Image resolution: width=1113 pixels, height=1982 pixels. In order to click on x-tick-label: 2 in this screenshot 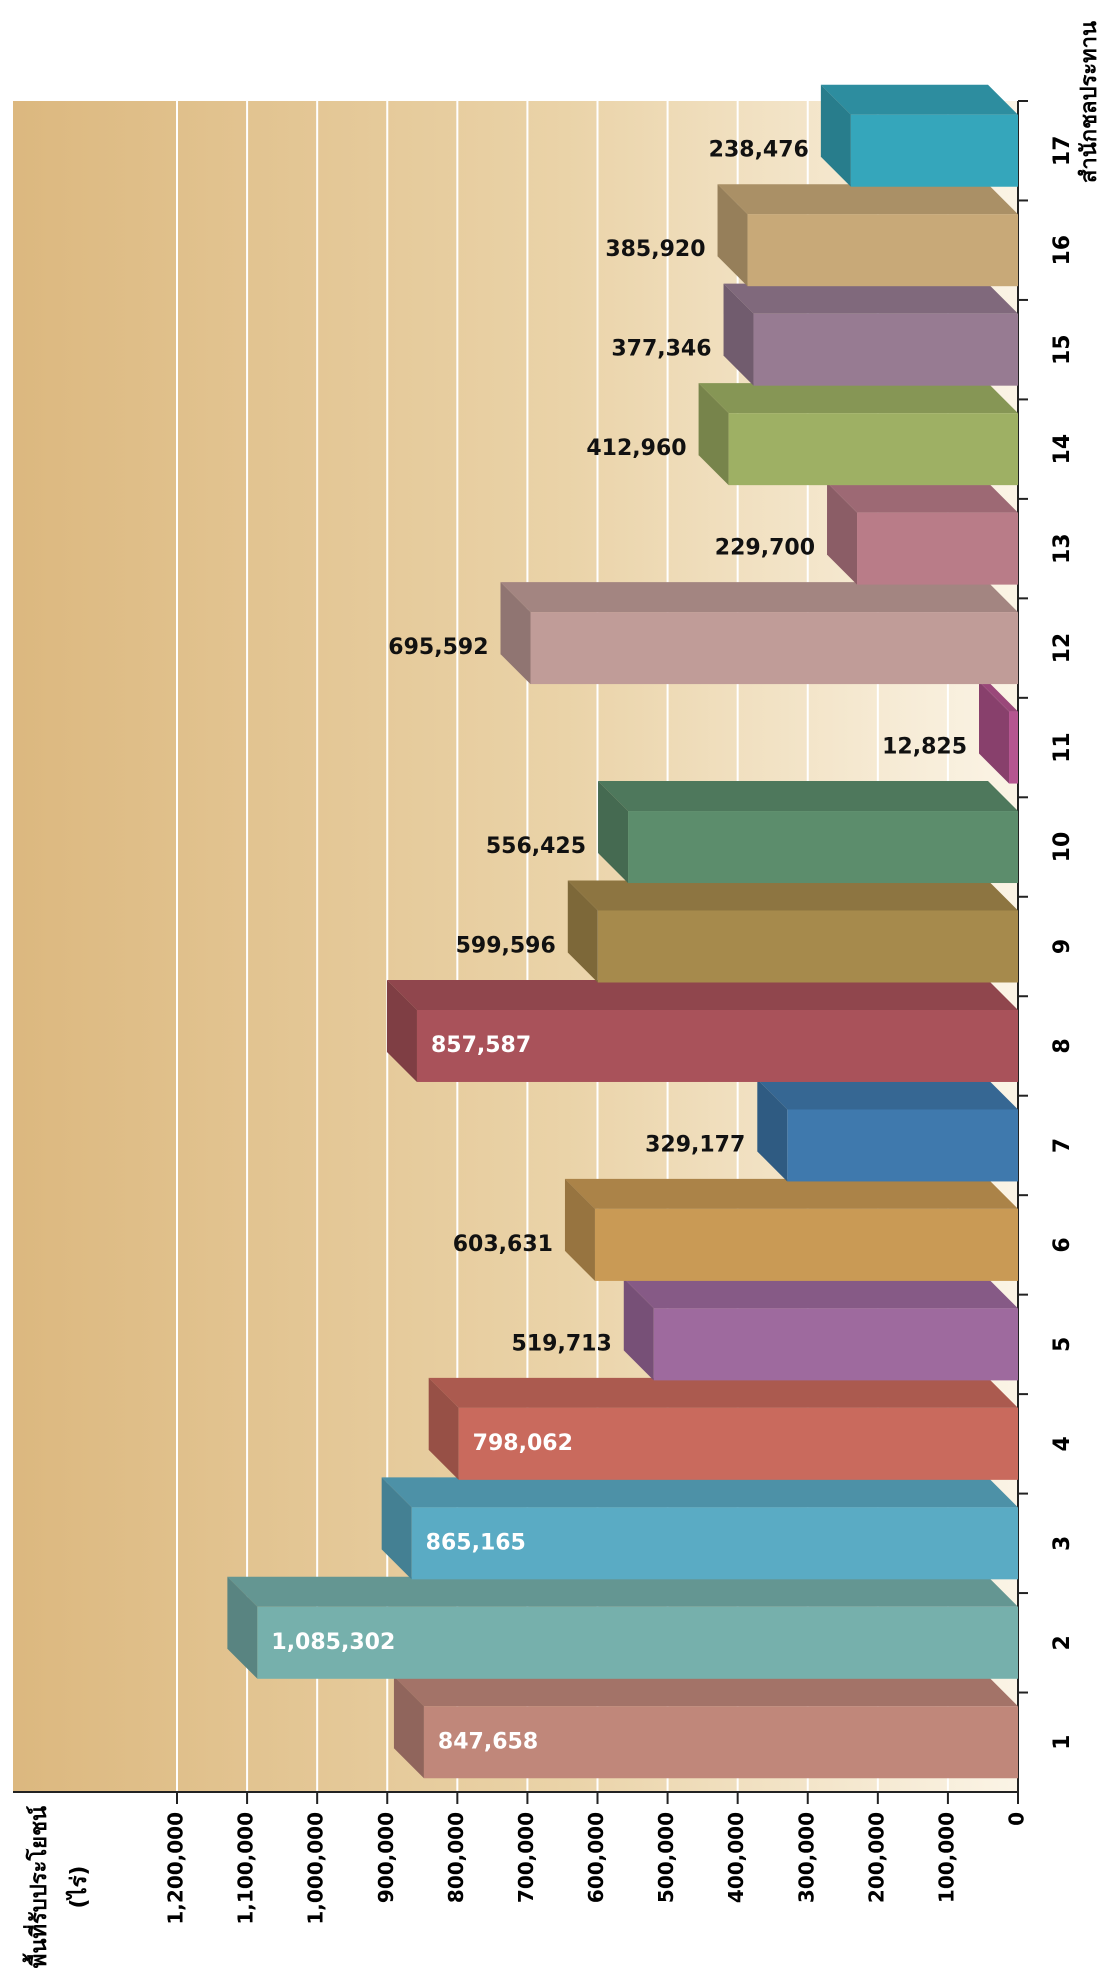, I will do `click(1062, 1642)`.